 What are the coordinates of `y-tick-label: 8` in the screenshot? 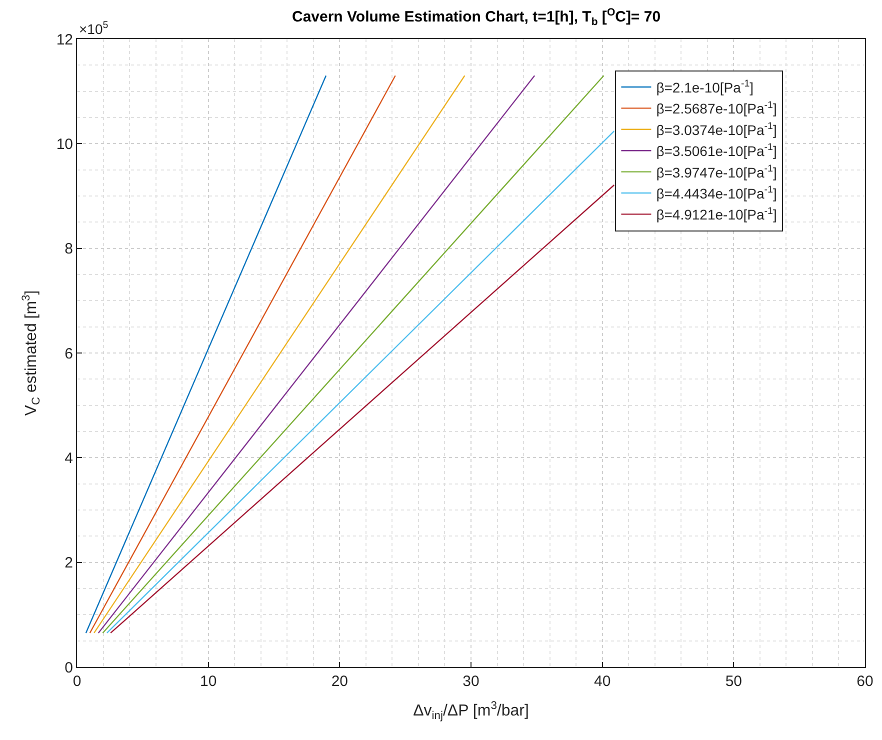 It's located at (68, 249).